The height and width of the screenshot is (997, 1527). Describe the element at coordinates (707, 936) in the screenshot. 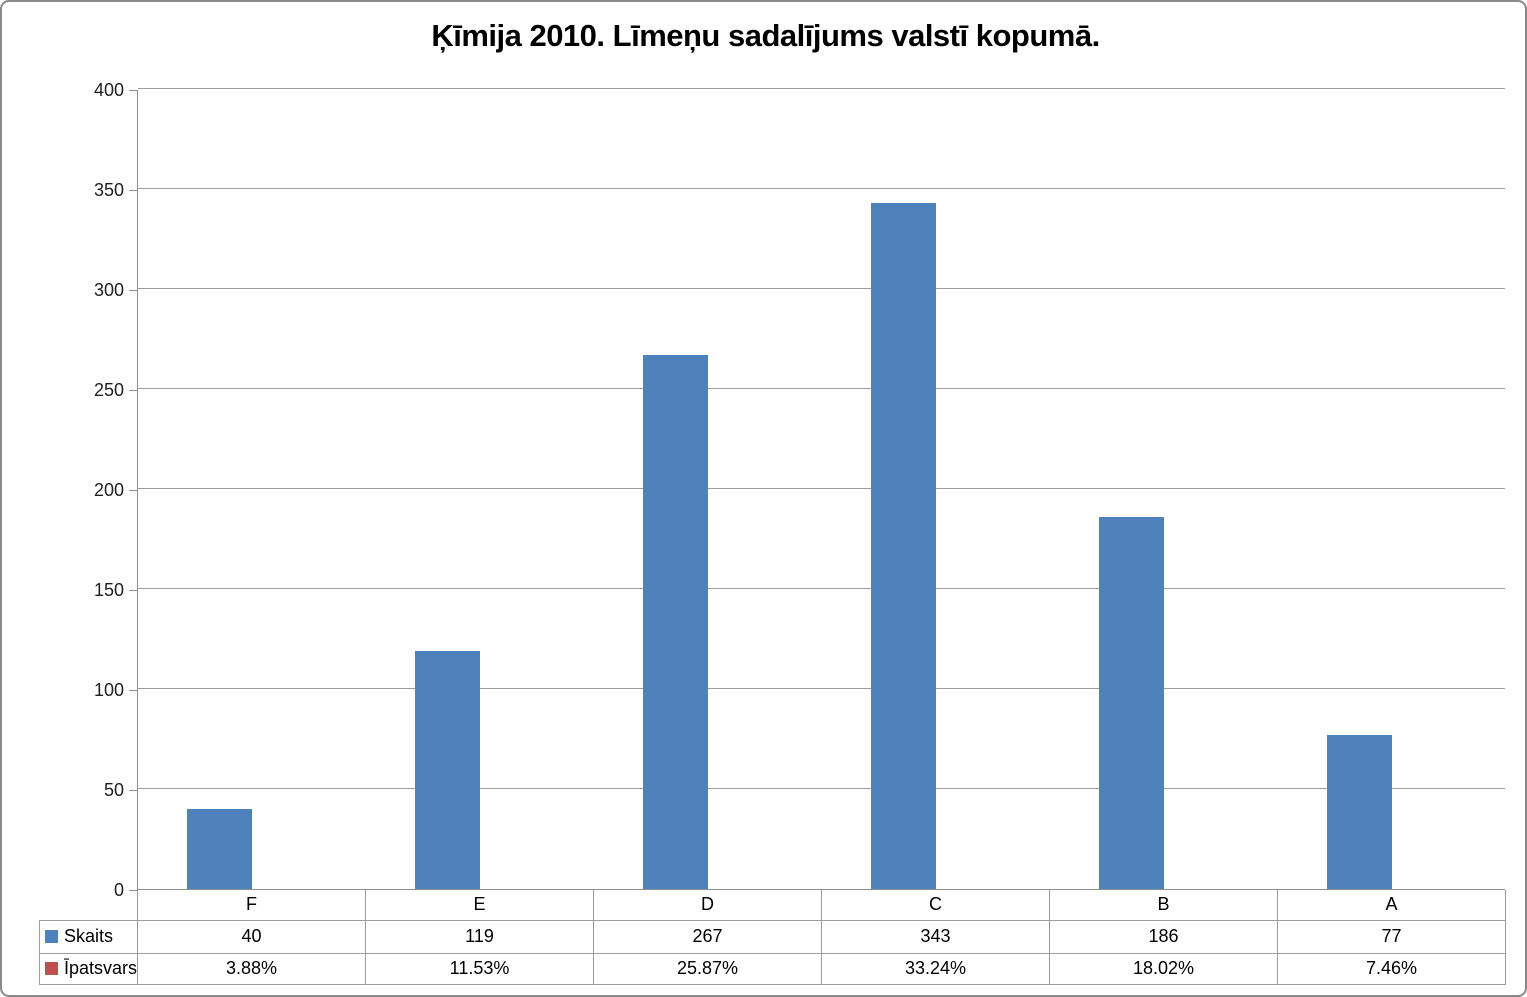

I see `value-cell-skaits-D: 267` at that location.